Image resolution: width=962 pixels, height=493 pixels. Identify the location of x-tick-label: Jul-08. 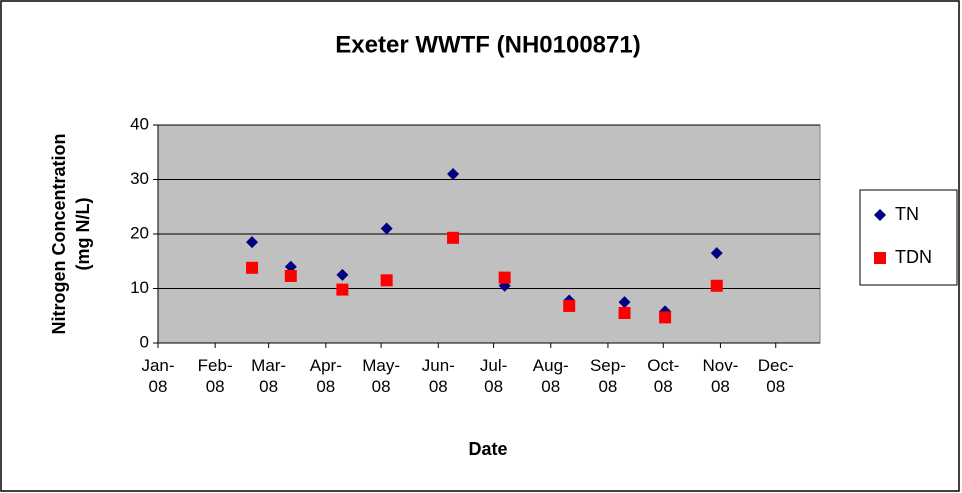
(493, 376).